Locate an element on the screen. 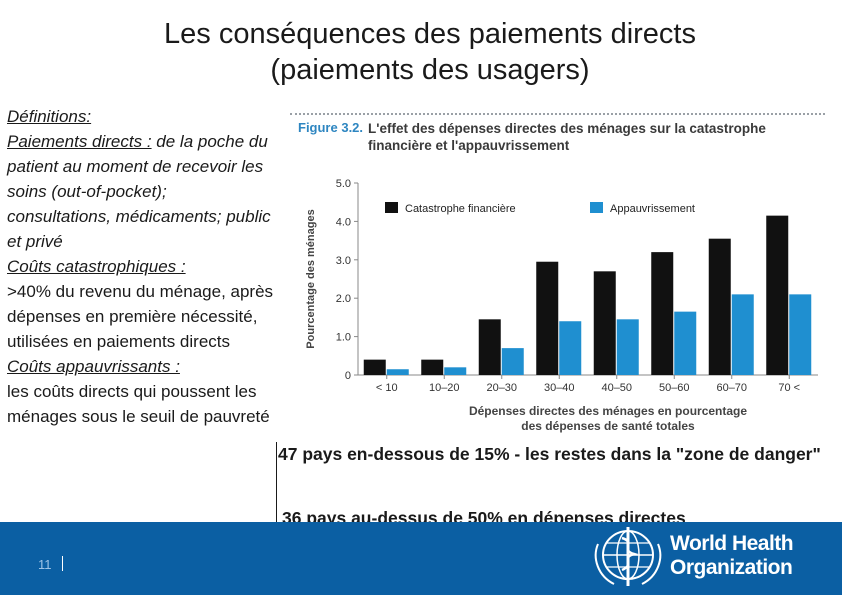 The image size is (842, 595). x-axis-label-line2: des dépenses de santé totales is located at coordinates (608, 426).